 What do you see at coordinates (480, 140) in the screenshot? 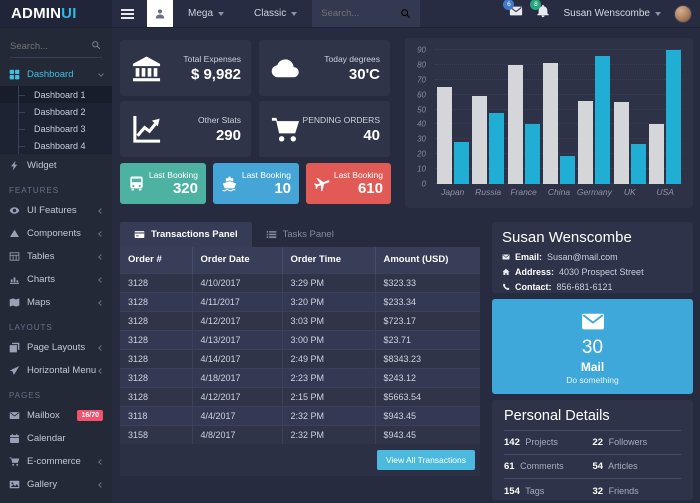
I see `bar-russia-gray` at bounding box center [480, 140].